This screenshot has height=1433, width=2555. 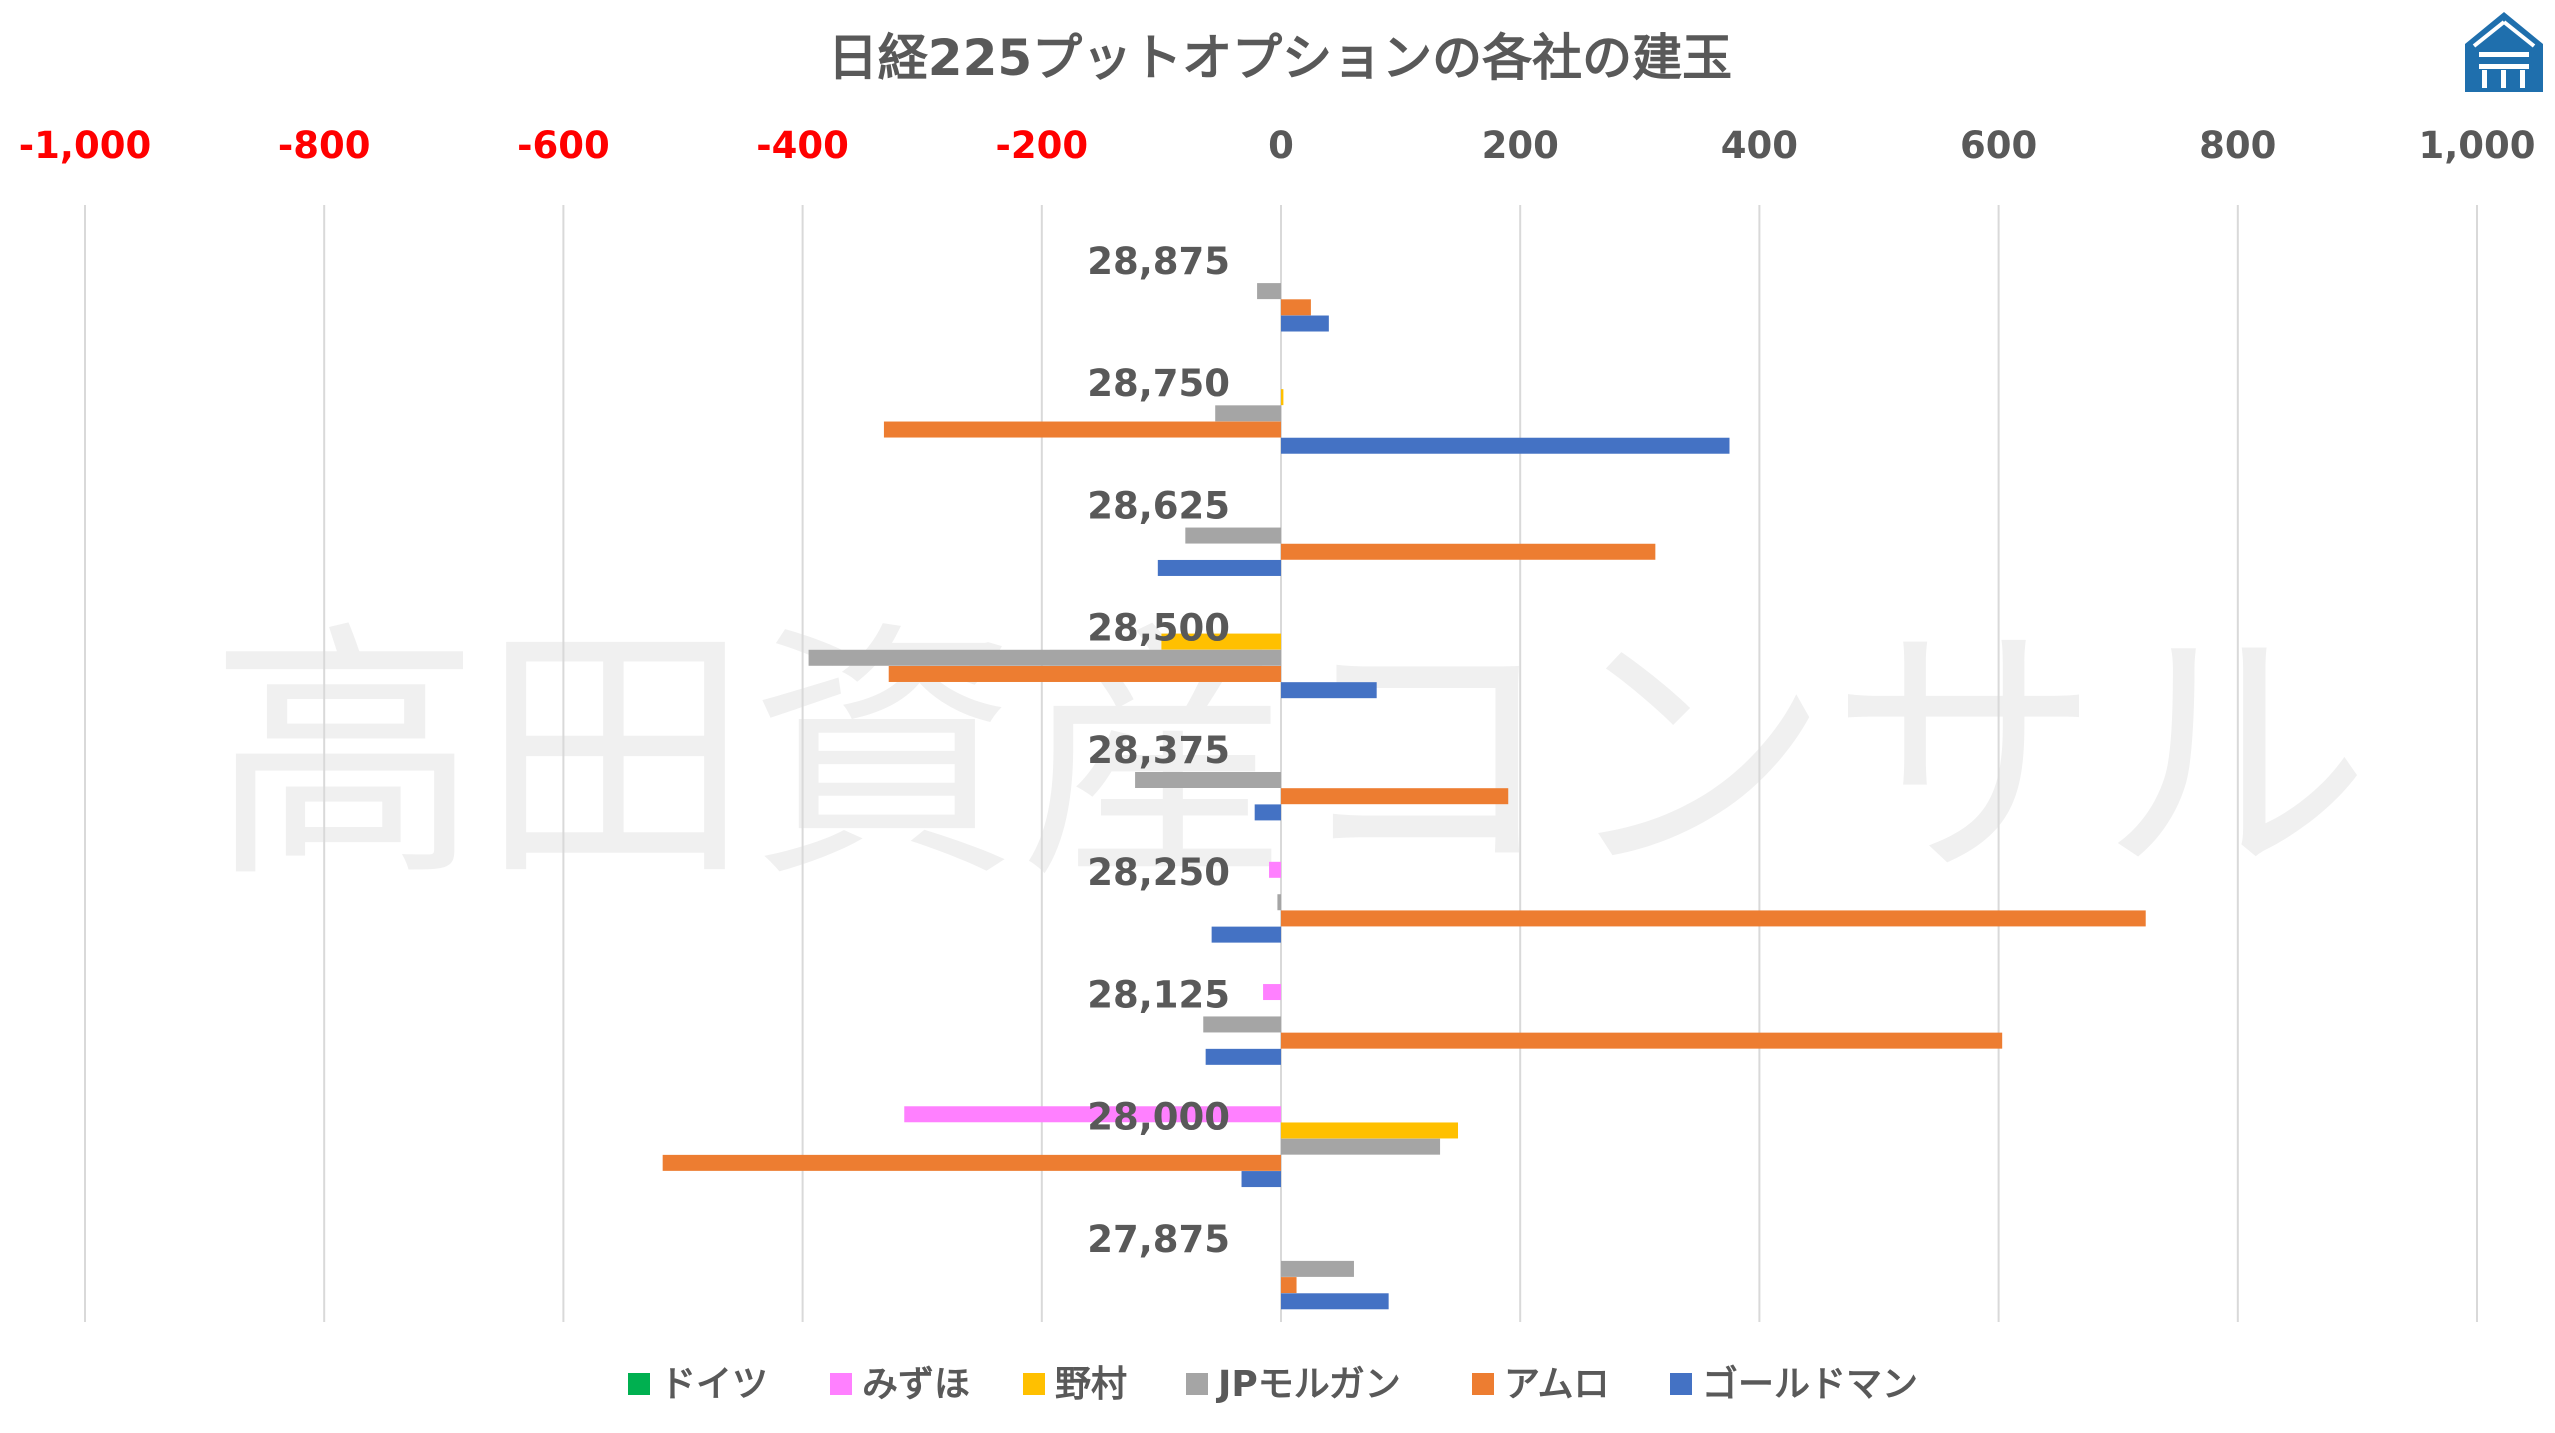 What do you see at coordinates (2504, 52) in the screenshot?
I see `house-logo-icon` at bounding box center [2504, 52].